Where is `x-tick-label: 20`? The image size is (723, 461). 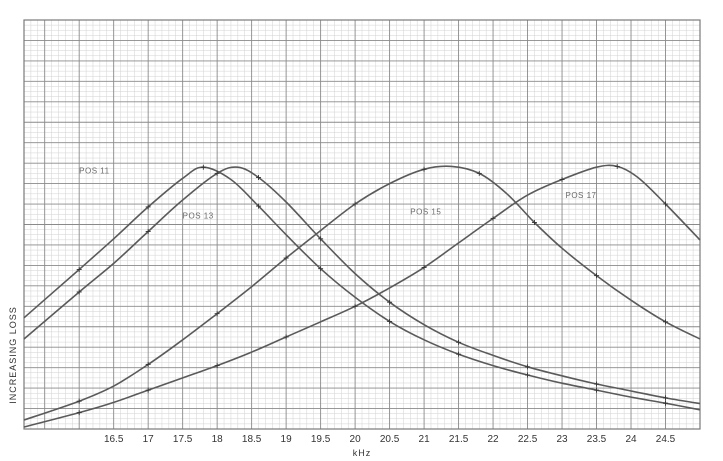 x-tick-label: 20 is located at coordinates (356, 439).